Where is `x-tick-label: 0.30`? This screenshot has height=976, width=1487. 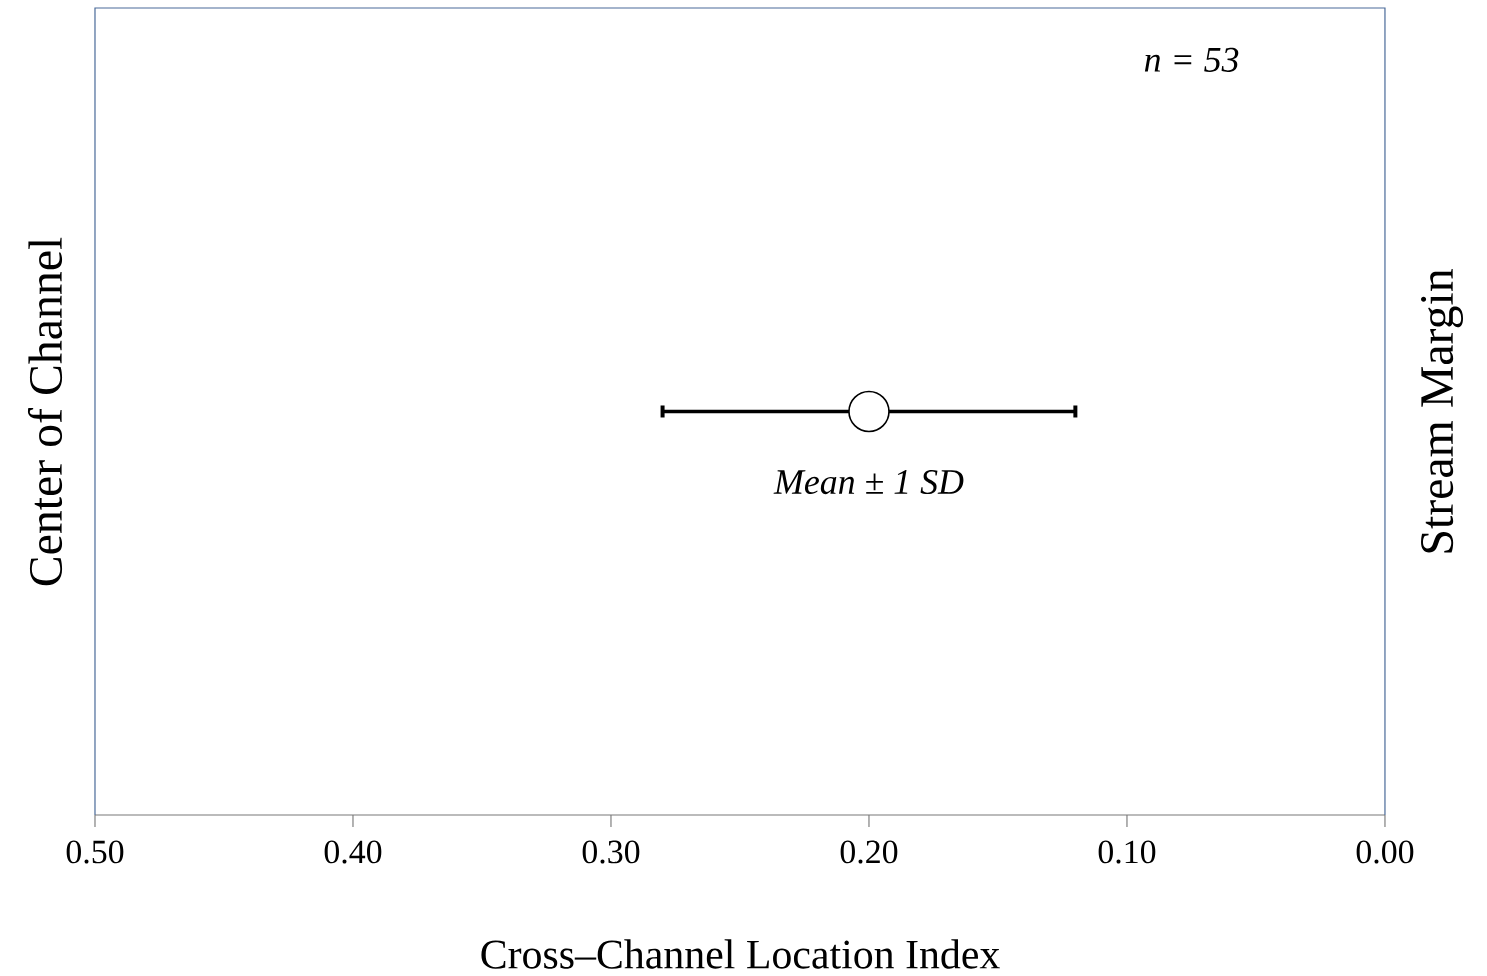 x-tick-label: 0.30 is located at coordinates (611, 852).